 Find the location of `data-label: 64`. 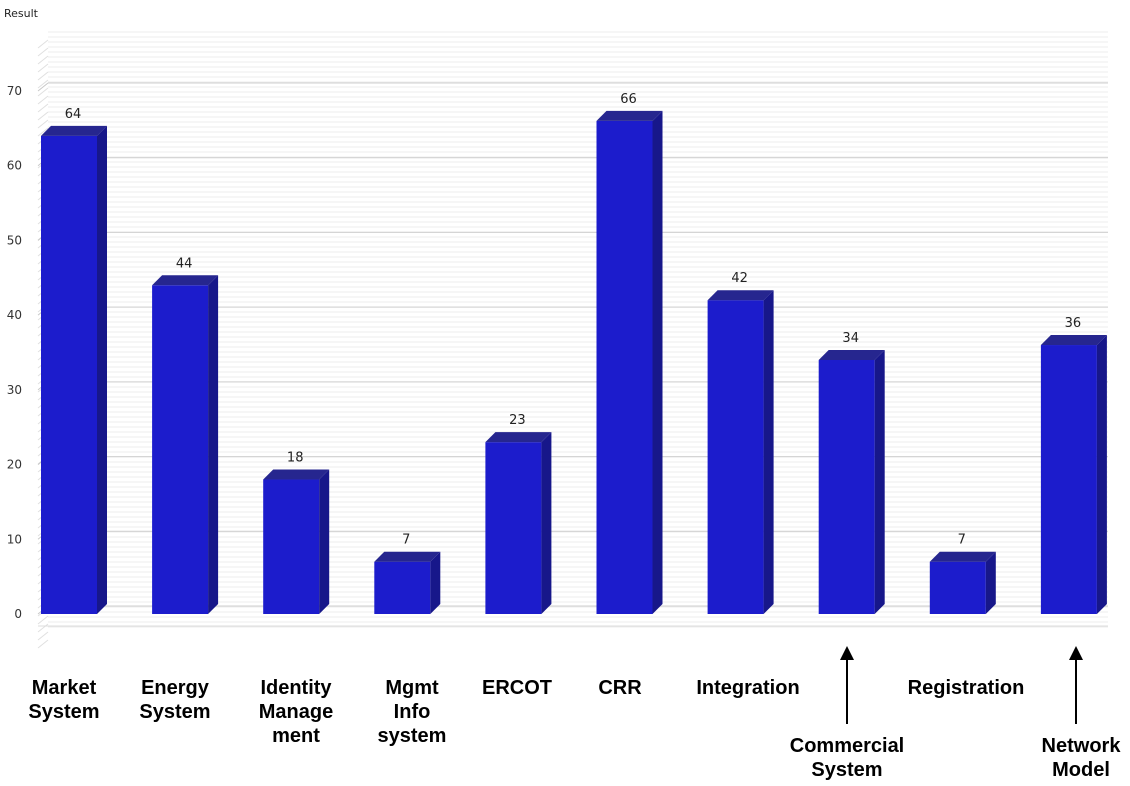

data-label: 64 is located at coordinates (73, 114).